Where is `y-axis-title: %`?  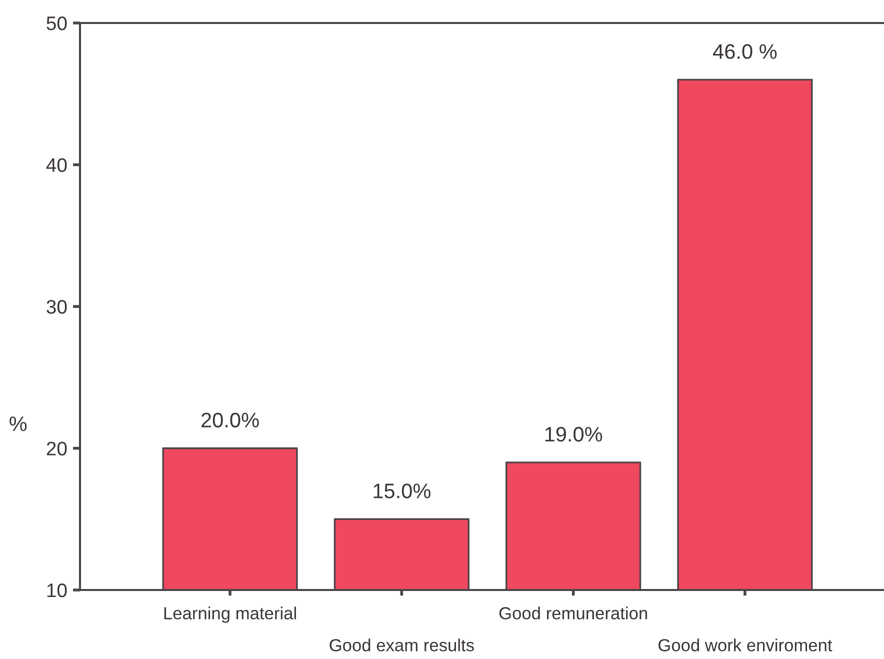 y-axis-title: % is located at coordinates (18, 424).